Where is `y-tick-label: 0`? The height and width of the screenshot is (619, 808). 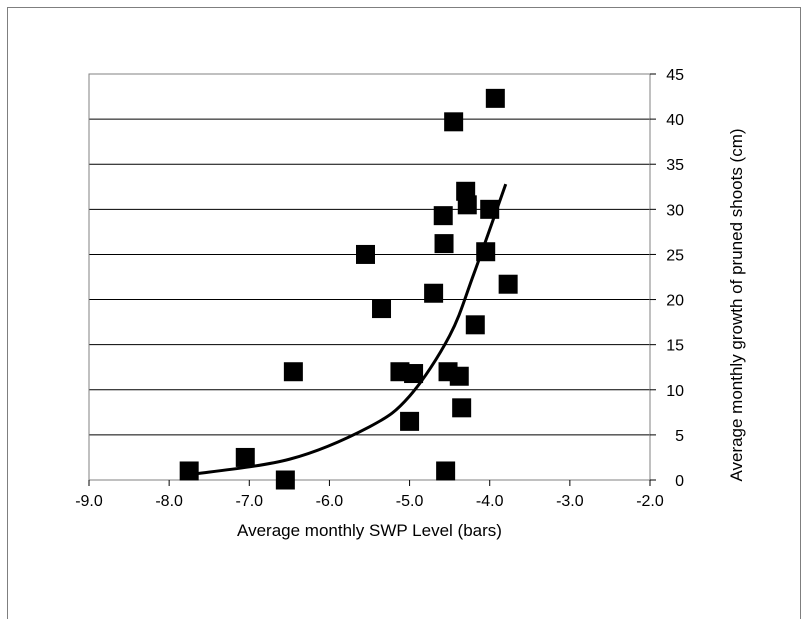
y-tick-label: 0 is located at coordinates (679, 481).